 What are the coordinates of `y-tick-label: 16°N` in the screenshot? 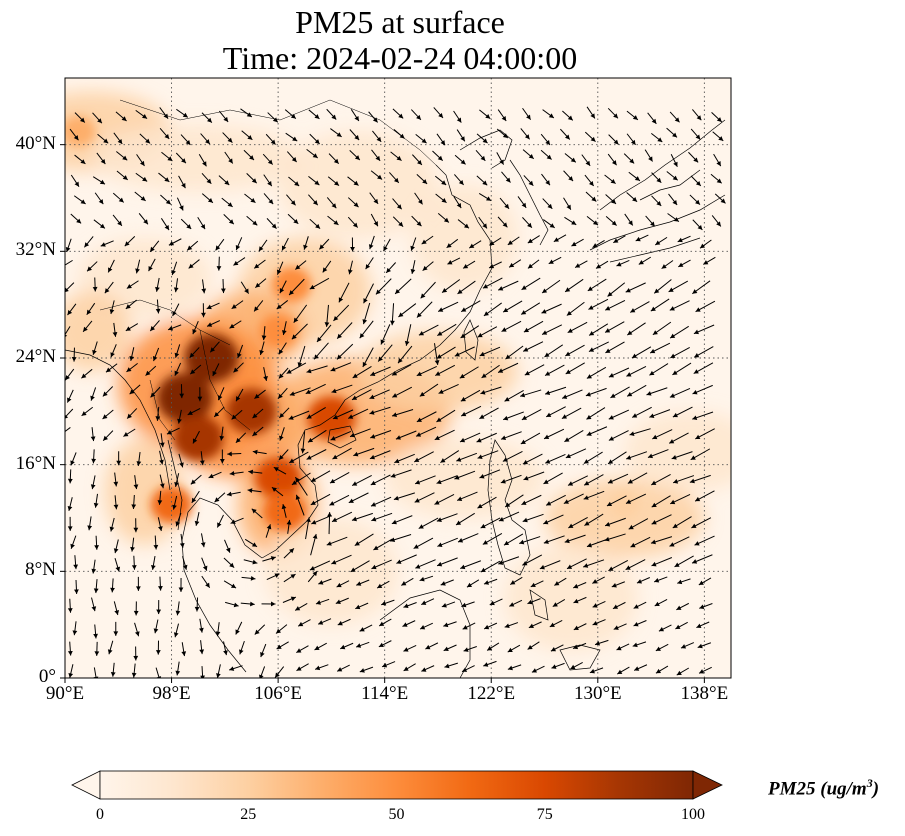 It's located at (35, 463).